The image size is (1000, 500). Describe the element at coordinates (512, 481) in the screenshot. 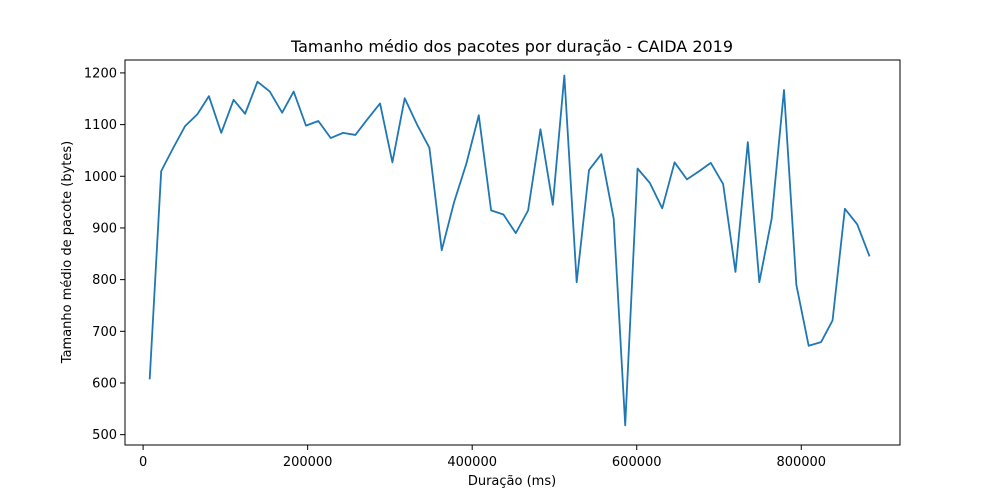

I see `x-axis-label: Duração (ms)` at that location.